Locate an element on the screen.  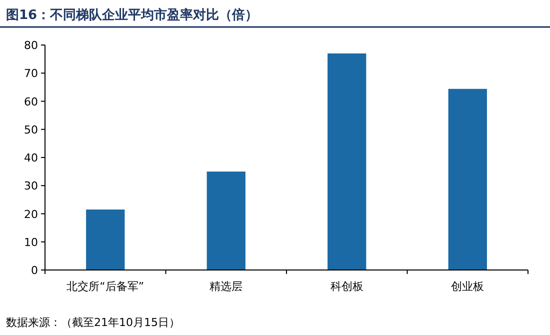
x-tick-label: 创业板 is located at coordinates (467, 286).